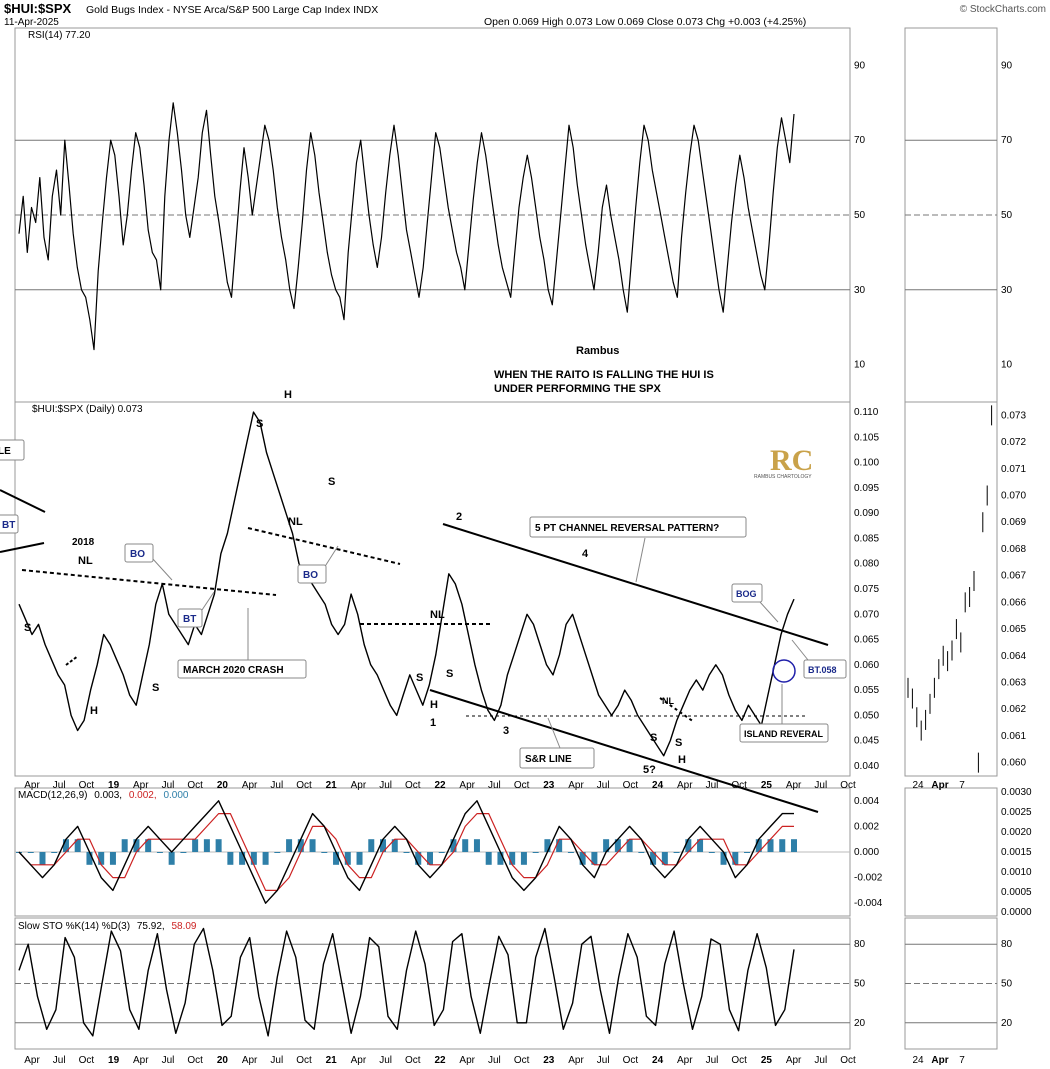  Describe the element at coordinates (860, 984) in the screenshot. I see `sto-ytick-label: 50` at that location.